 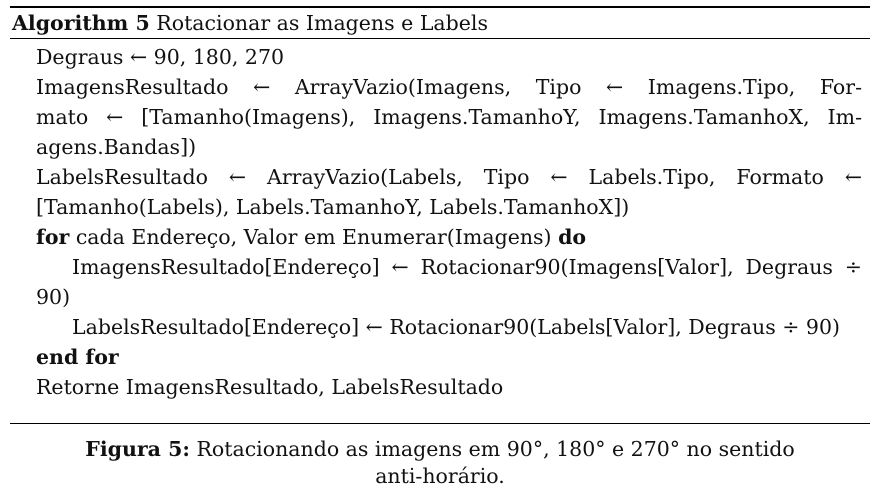 I want to click on top-rule, so click(x=440, y=7).